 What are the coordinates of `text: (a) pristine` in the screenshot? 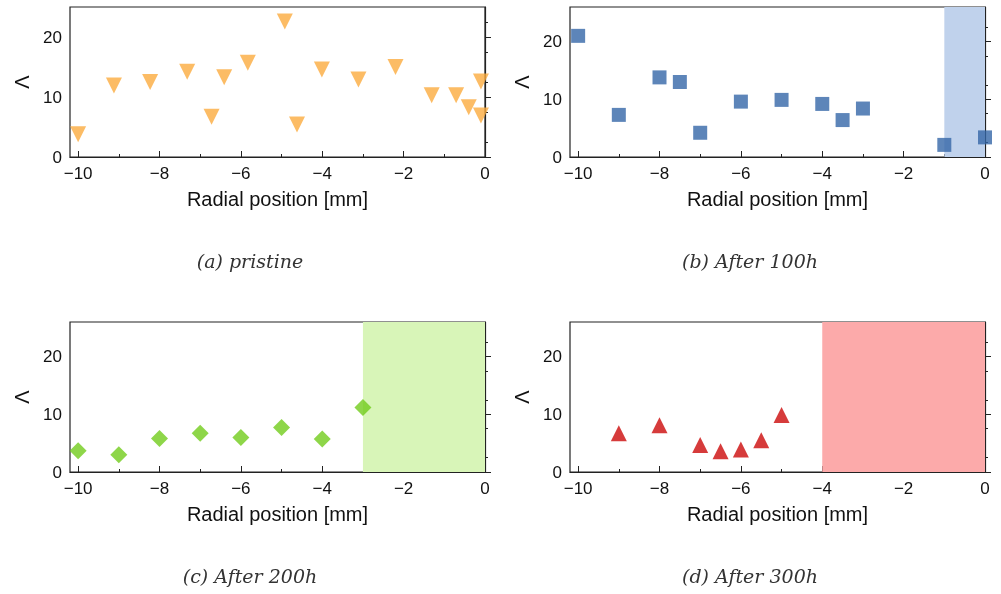 It's located at (250, 261).